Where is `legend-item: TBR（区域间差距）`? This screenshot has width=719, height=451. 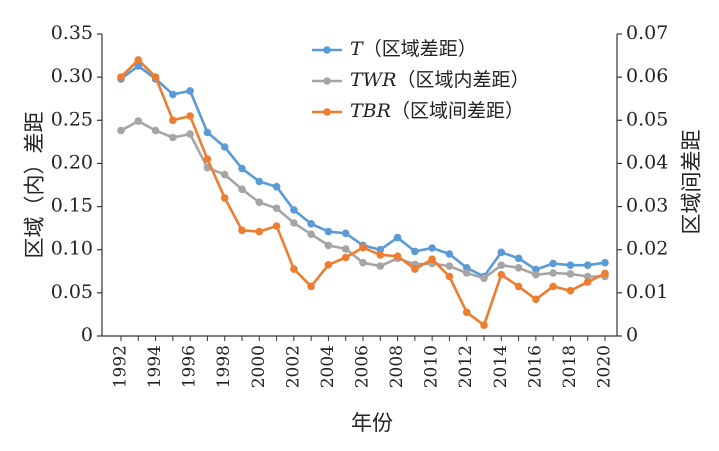 legend-item: TBR（区域间差距） is located at coordinates (418, 111).